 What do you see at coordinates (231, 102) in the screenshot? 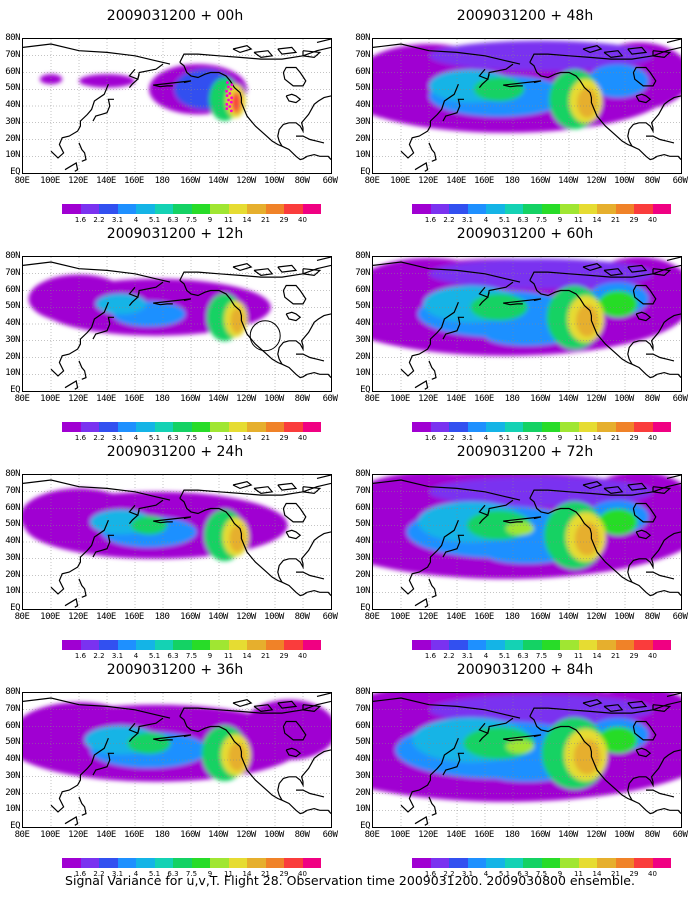
I see `dropsonde-point` at bounding box center [231, 102].